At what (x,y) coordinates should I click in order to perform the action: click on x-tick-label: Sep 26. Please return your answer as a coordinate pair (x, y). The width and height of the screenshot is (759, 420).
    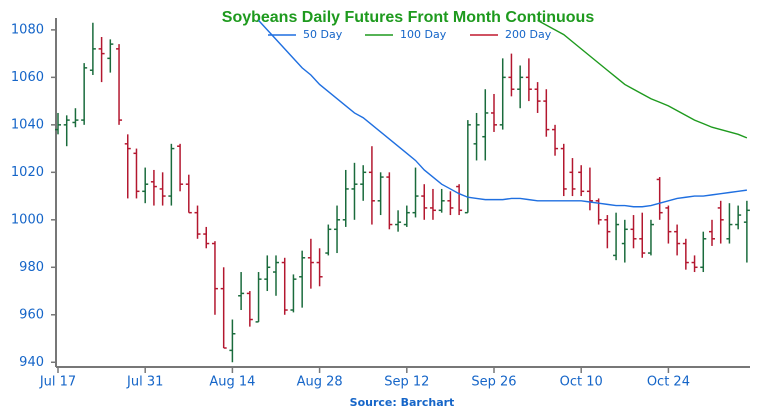
    Looking at the image, I should click on (493, 382).